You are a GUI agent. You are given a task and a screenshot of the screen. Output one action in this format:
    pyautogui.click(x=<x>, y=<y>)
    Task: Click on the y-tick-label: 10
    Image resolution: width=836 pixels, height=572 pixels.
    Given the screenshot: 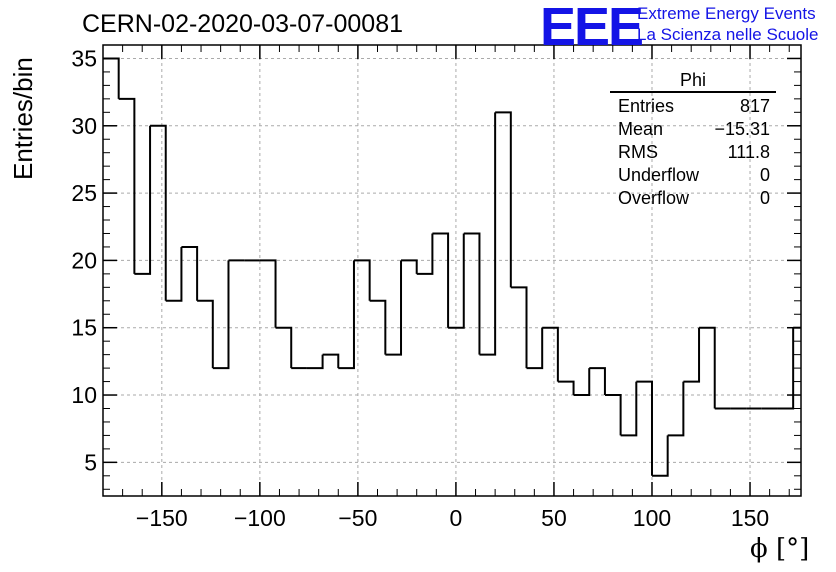 What is the action you would take?
    pyautogui.click(x=84, y=395)
    